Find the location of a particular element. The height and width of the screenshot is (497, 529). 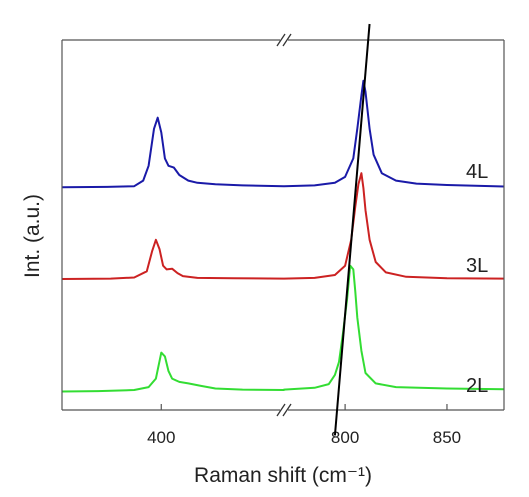

x-tick-label: 800 is located at coordinates (345, 437).